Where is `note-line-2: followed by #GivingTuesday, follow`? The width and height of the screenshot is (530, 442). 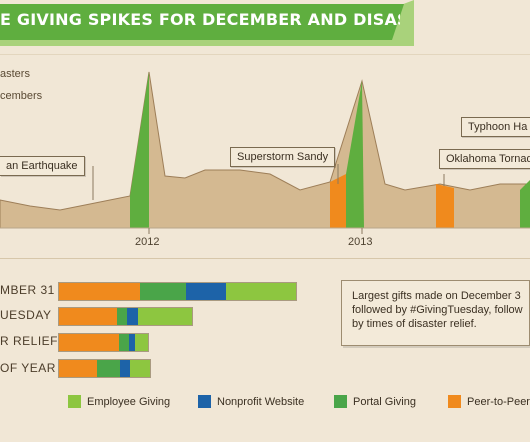
note-line-2: followed by #GivingTuesday, follow is located at coordinates (437, 310).